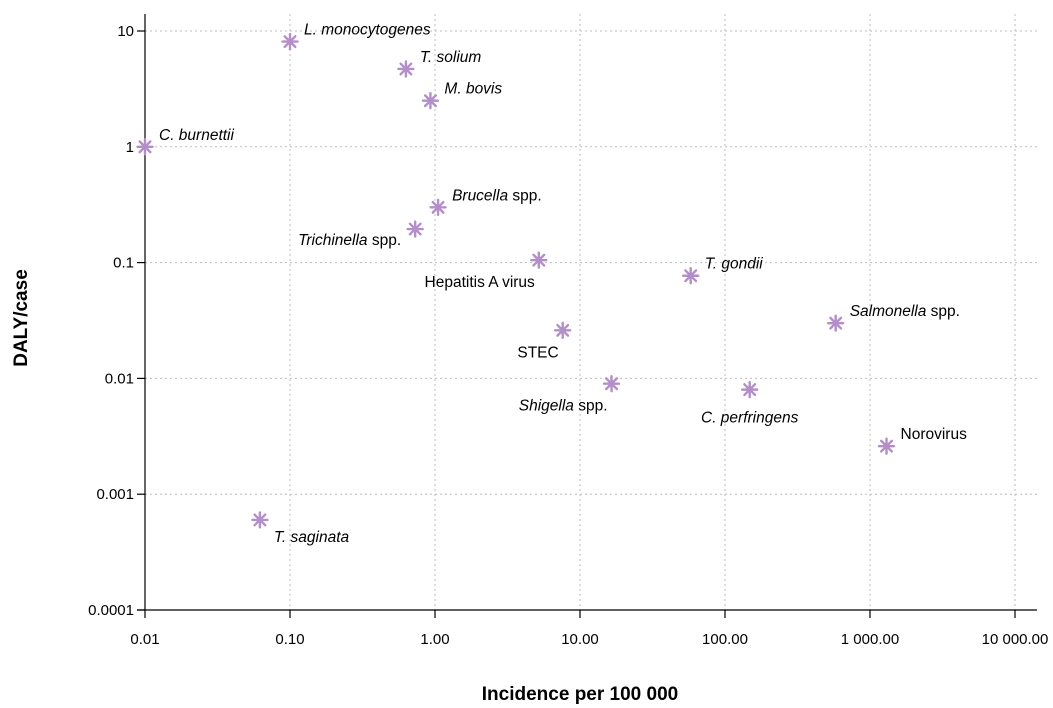 The image size is (1053, 708). What do you see at coordinates (197, 135) in the screenshot?
I see `point-label: C. burnettii` at bounding box center [197, 135].